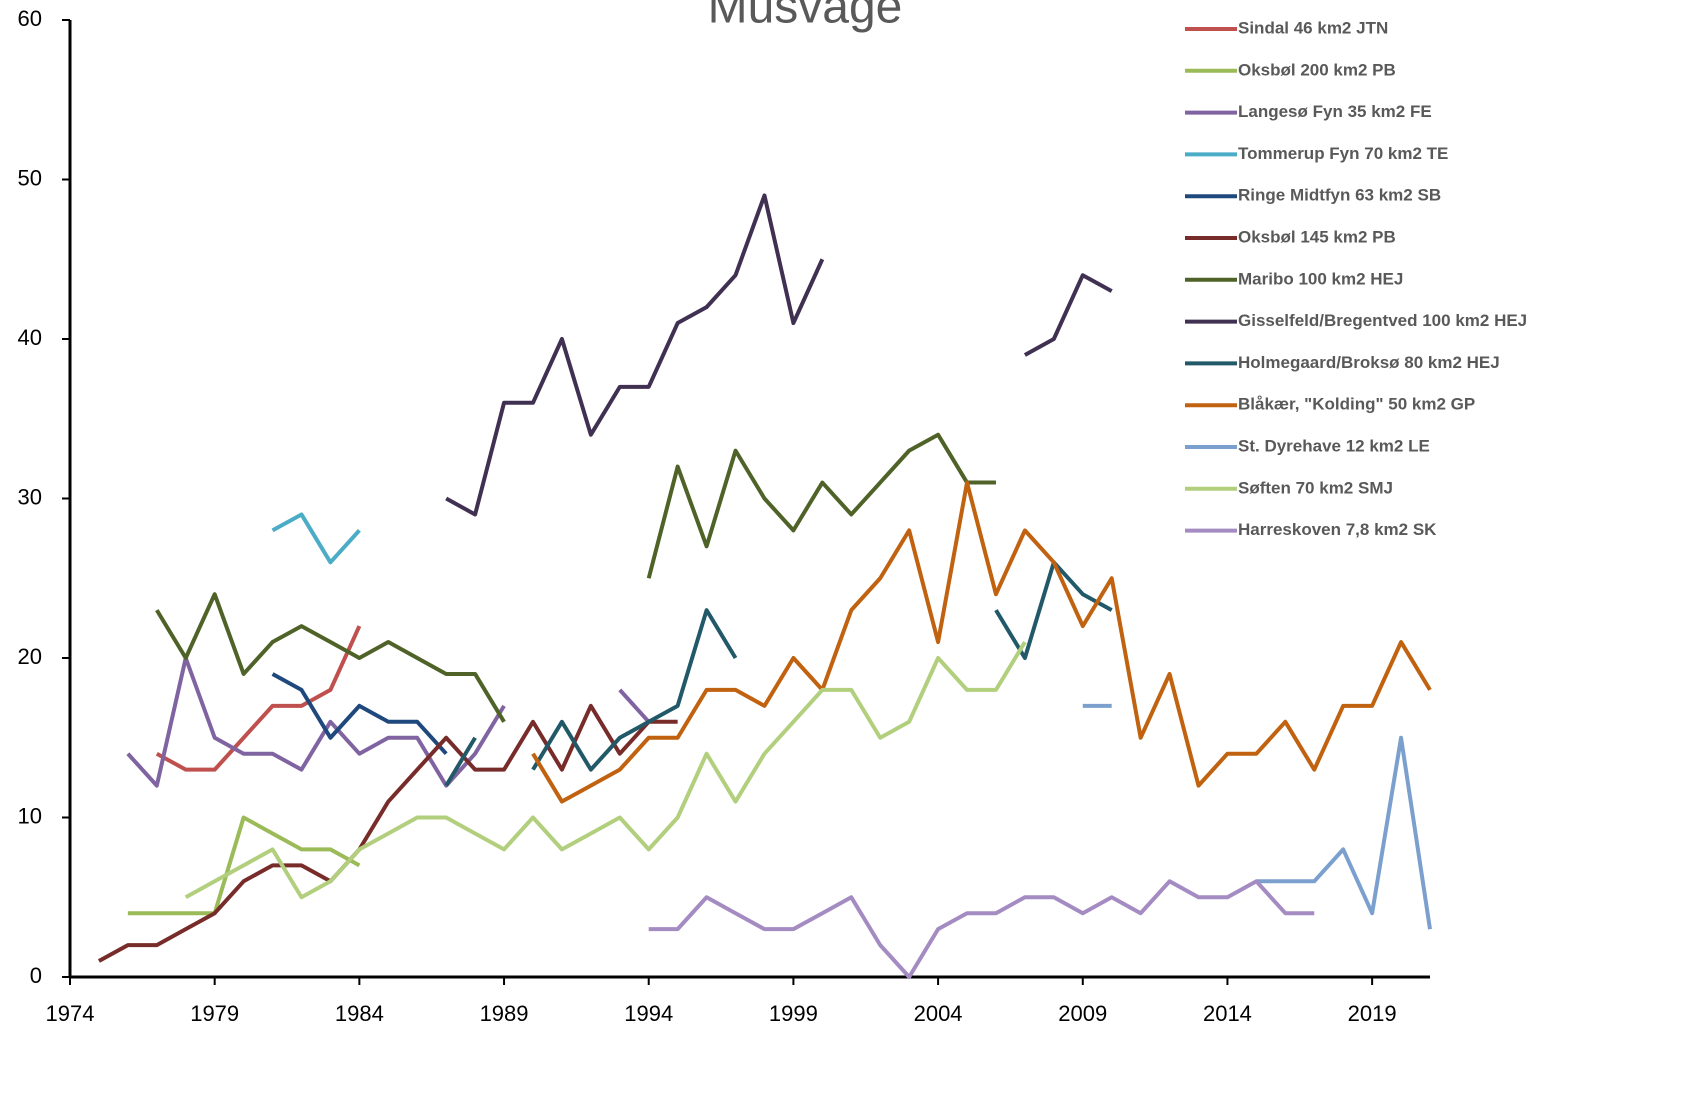 The image size is (1690, 1107). What do you see at coordinates (30, 496) in the screenshot?
I see `y-tick-label: 30` at bounding box center [30, 496].